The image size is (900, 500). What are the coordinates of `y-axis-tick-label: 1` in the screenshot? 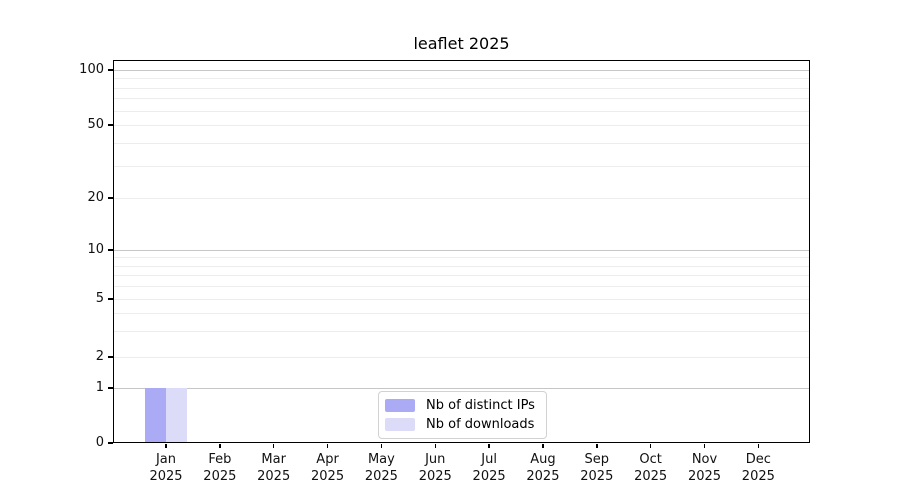 It's located at (99, 387).